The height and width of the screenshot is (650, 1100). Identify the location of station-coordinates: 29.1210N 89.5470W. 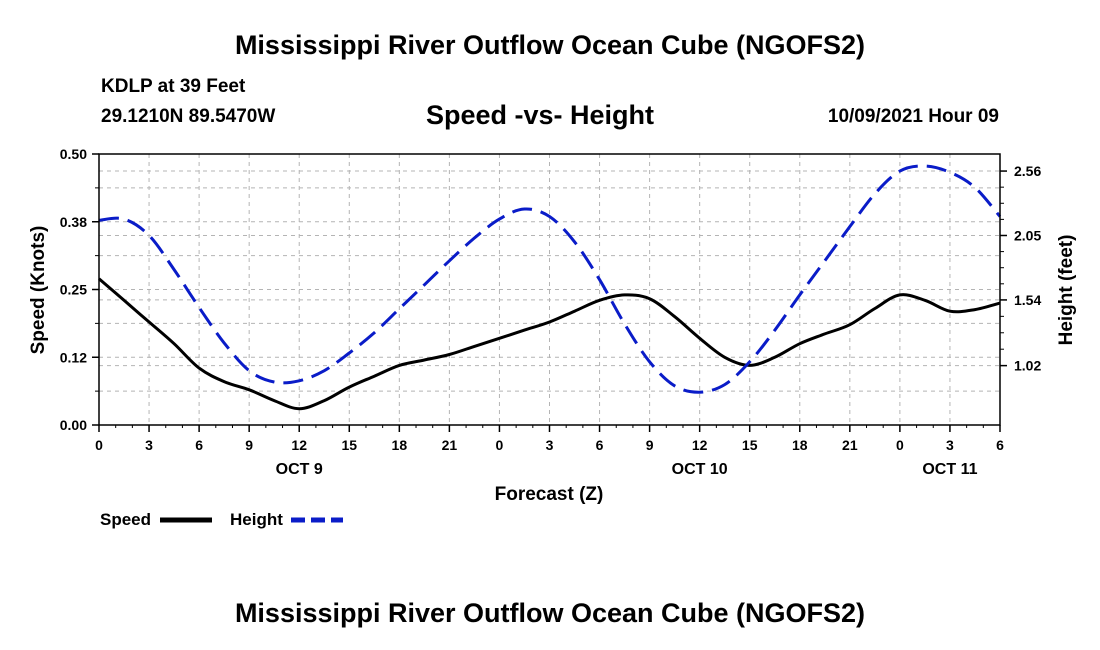
(188, 116).